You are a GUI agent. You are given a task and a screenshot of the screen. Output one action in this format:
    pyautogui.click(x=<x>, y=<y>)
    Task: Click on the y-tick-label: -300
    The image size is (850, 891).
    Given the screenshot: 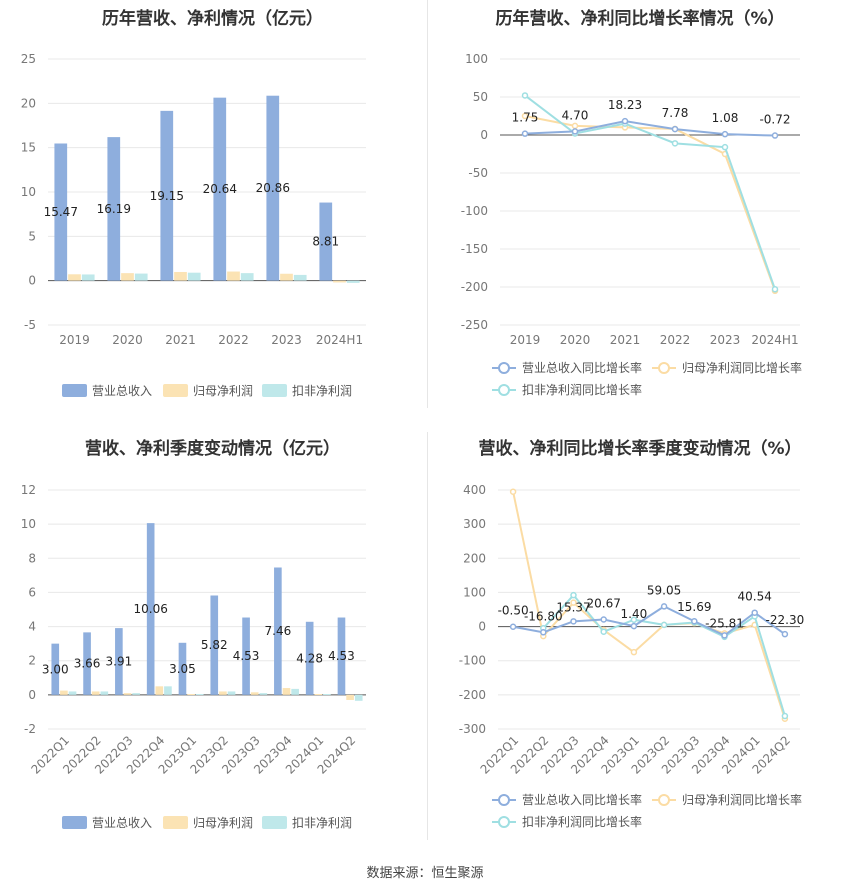 What is the action you would take?
    pyautogui.click(x=472, y=729)
    